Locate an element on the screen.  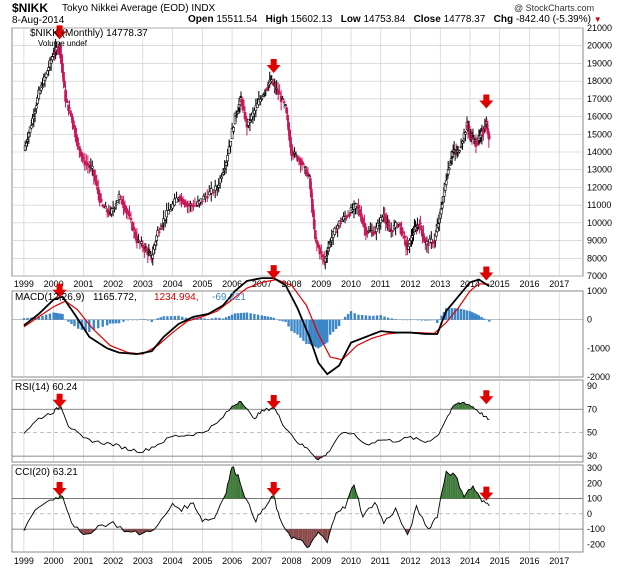
year-tick-label-bottom: 2012 is located at coordinates (411, 561).